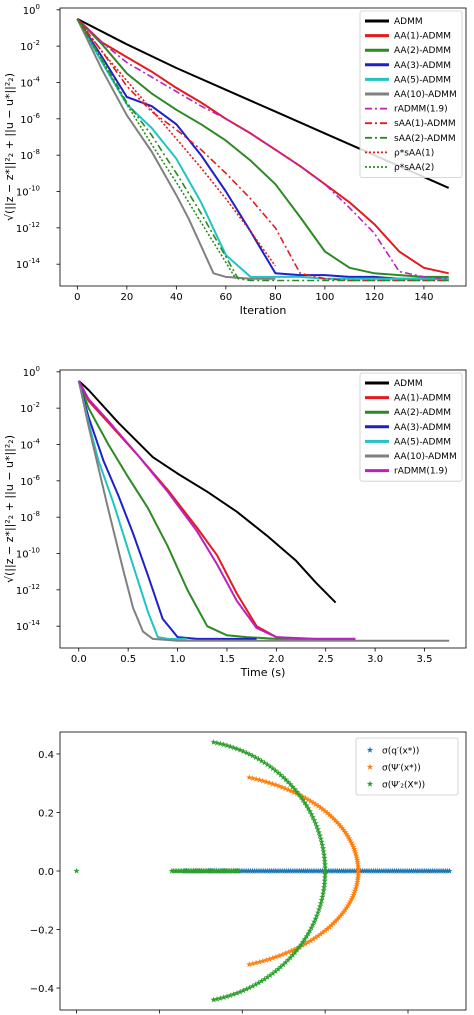 The width and height of the screenshot is (474, 1015). I want to click on legend-label: AA(1)-ADMM, so click(422, 399).